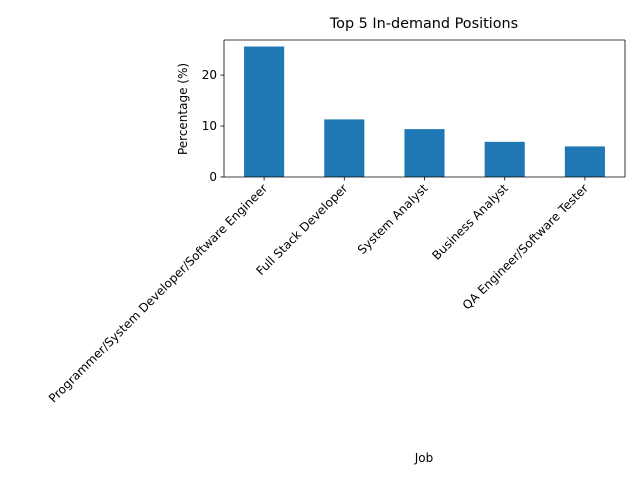 This screenshot has width=640, height=480. Describe the element at coordinates (424, 458) in the screenshot. I see `x-axis-label: Job` at that location.